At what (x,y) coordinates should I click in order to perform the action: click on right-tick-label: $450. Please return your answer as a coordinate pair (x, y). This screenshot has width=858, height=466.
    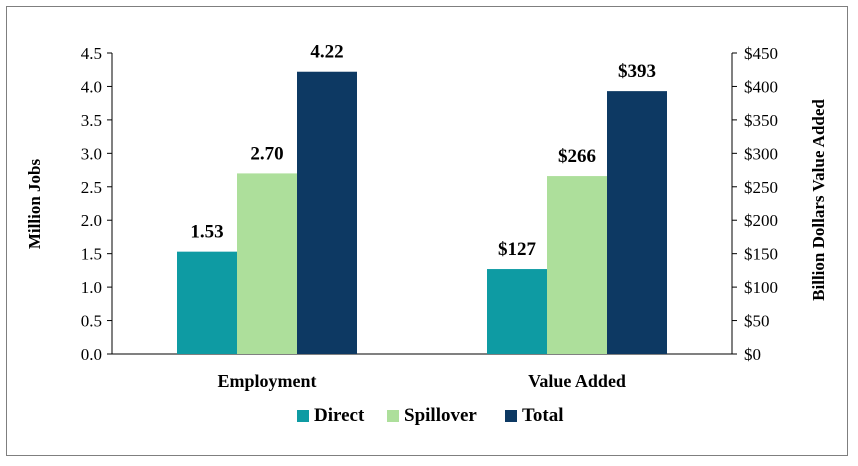
    Looking at the image, I should click on (761, 53).